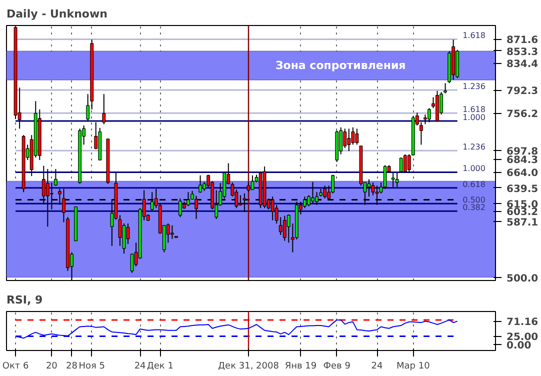 This screenshot has width=541, height=376. I want to click on chart-title: Daily - Unknown, so click(57, 14).